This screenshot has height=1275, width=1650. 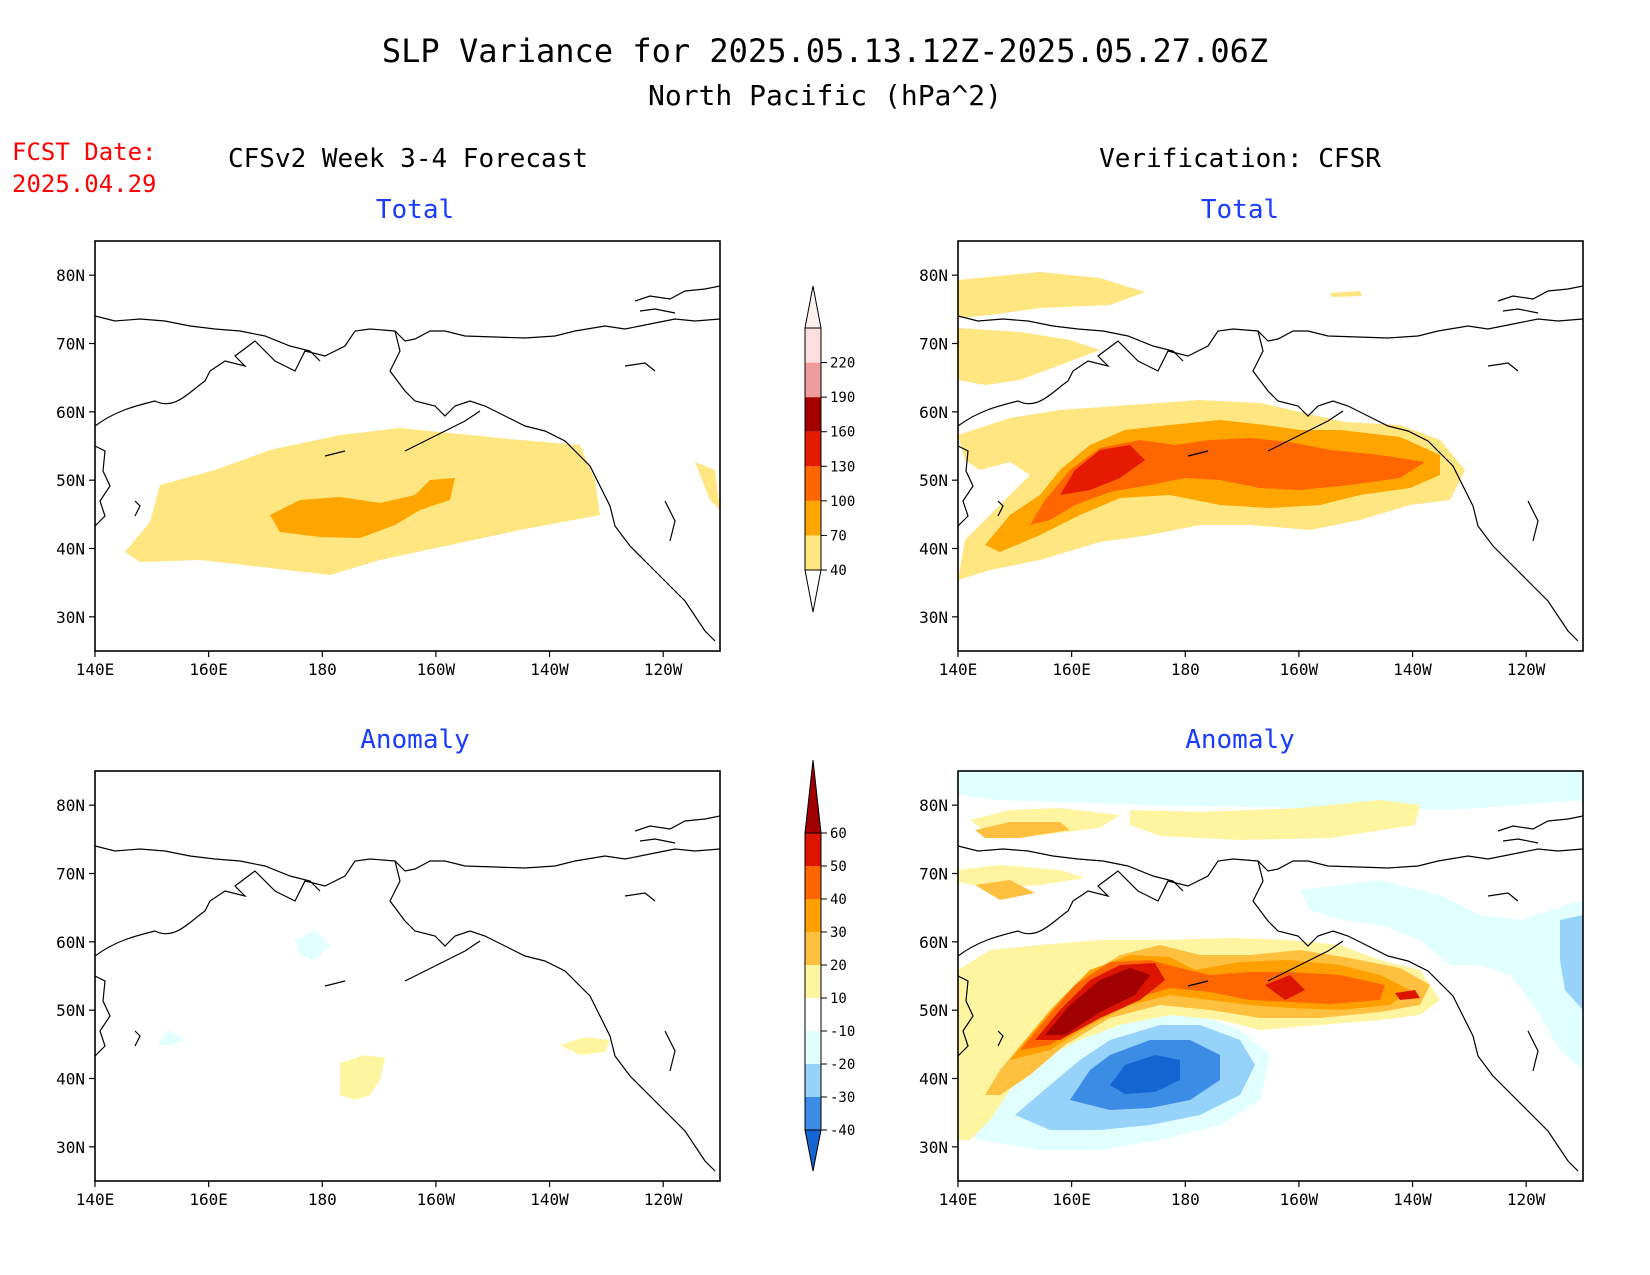 What do you see at coordinates (838, 867) in the screenshot?
I see `colorbar-anomaly-label: 50` at bounding box center [838, 867].